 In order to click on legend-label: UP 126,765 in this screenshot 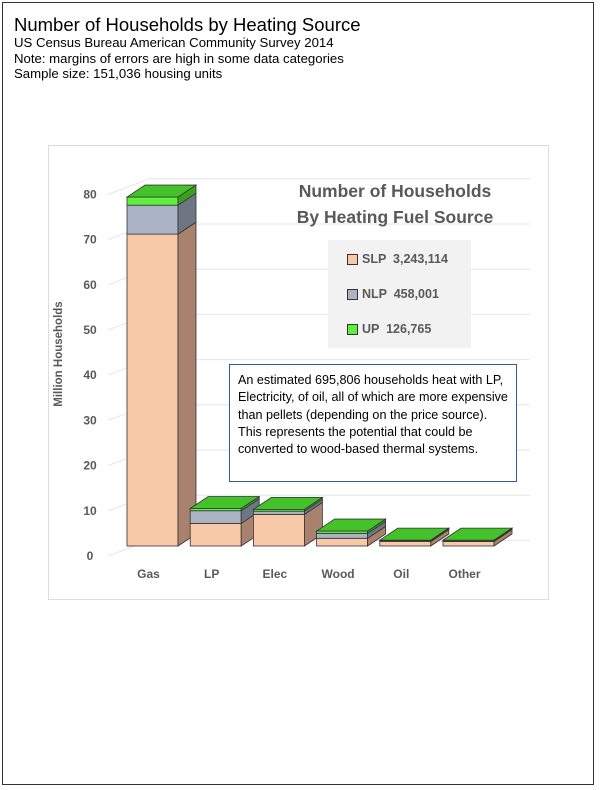, I will do `click(397, 329)`.